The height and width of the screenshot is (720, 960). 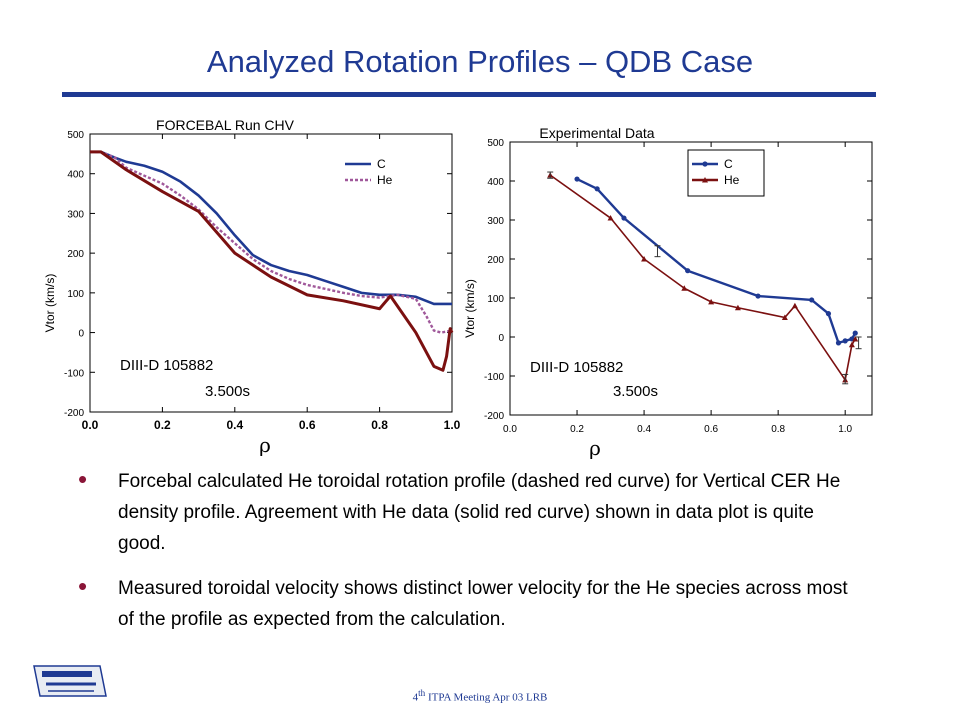 What do you see at coordinates (480, 61) in the screenshot?
I see `slide-title: Analyzed Rotation Profiles – QDB Case` at bounding box center [480, 61].